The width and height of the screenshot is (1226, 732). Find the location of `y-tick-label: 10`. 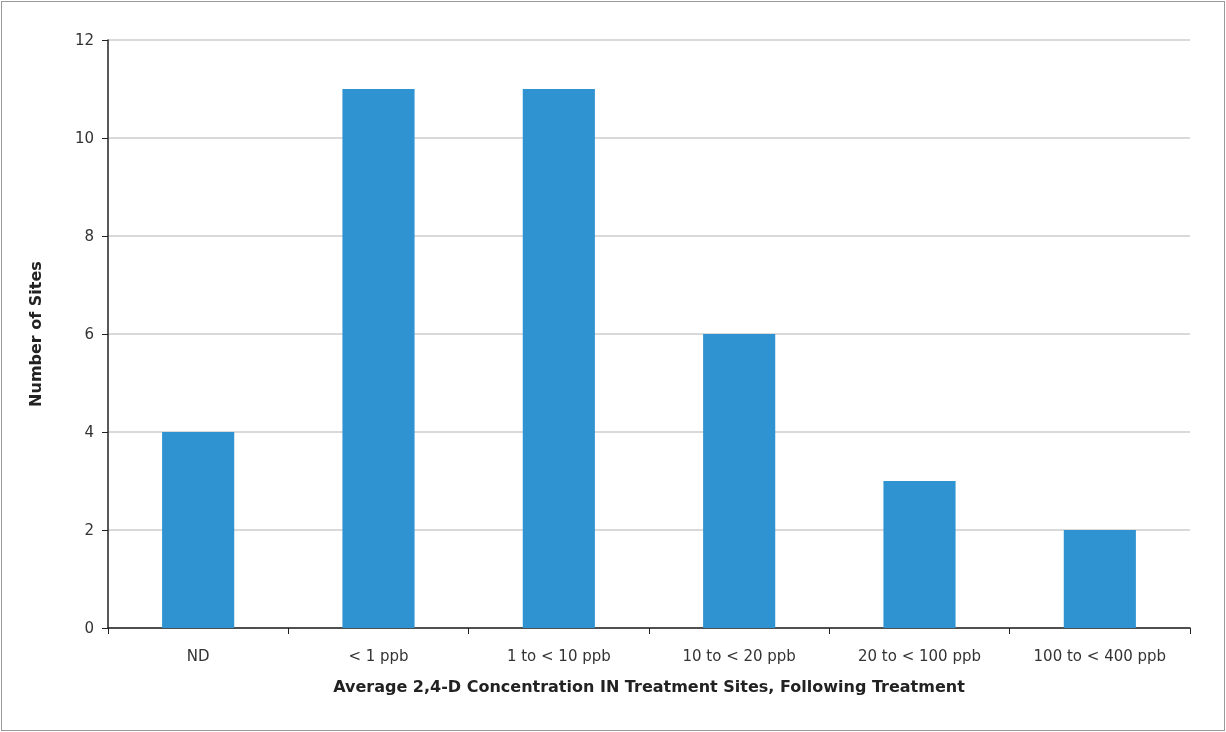

y-tick-label: 10 is located at coordinates (84, 138).